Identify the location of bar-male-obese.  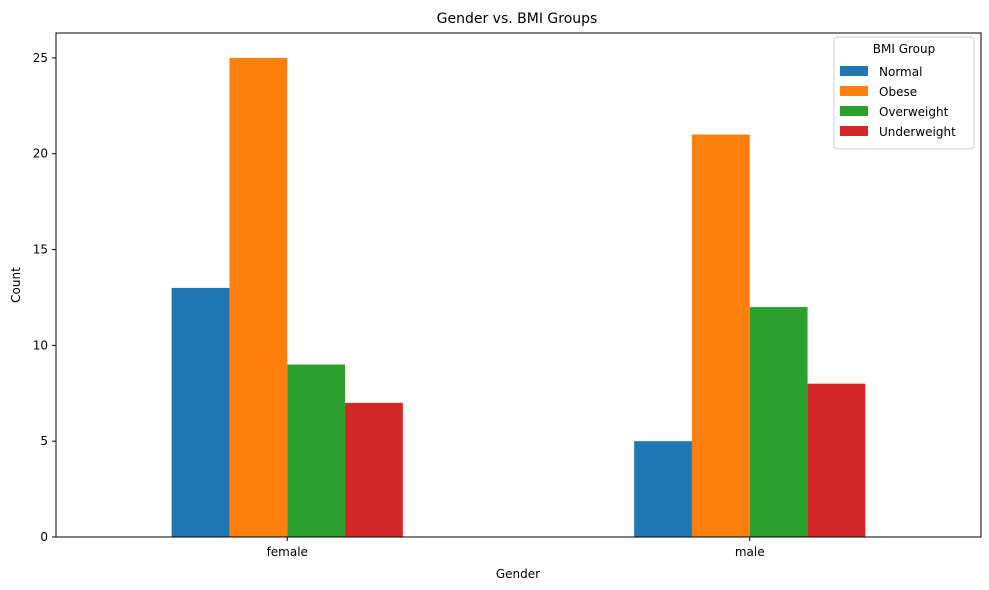
(720, 335).